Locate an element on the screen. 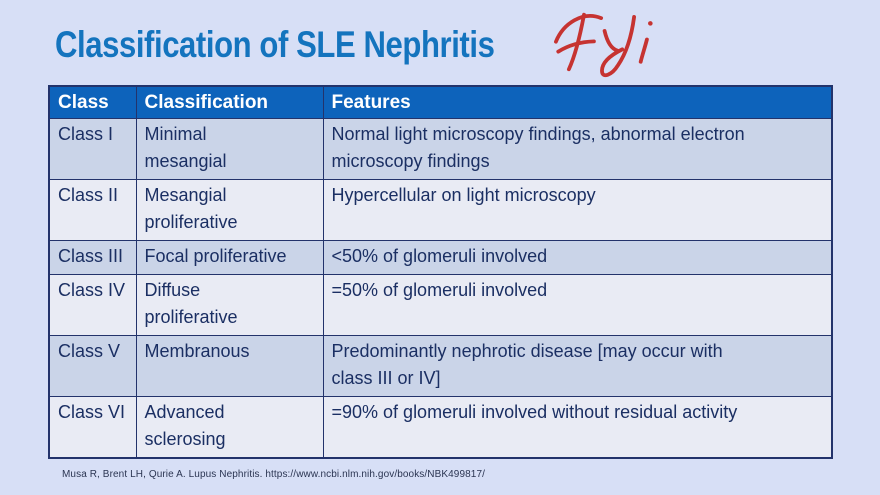 This screenshot has height=495, width=880. fyi-y-right-loop-stroke is located at coordinates (618, 46).